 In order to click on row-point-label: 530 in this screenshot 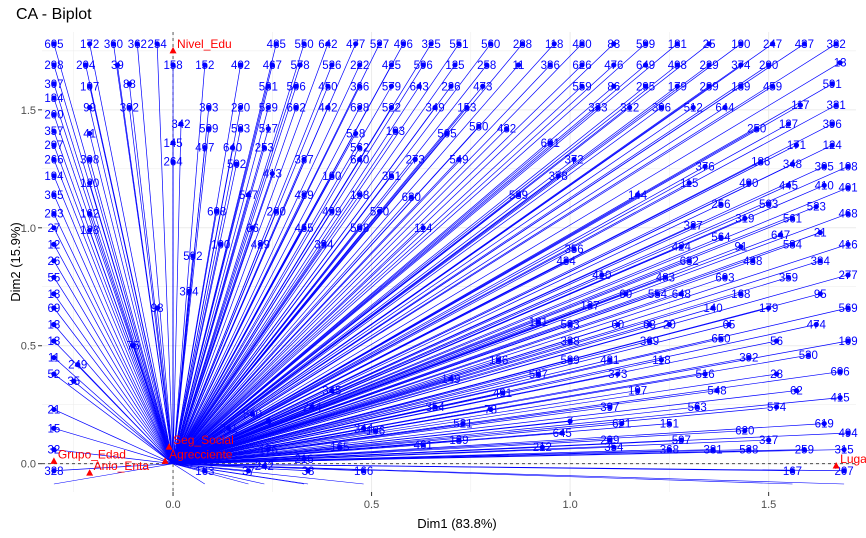, I will do `click(808, 356)`.